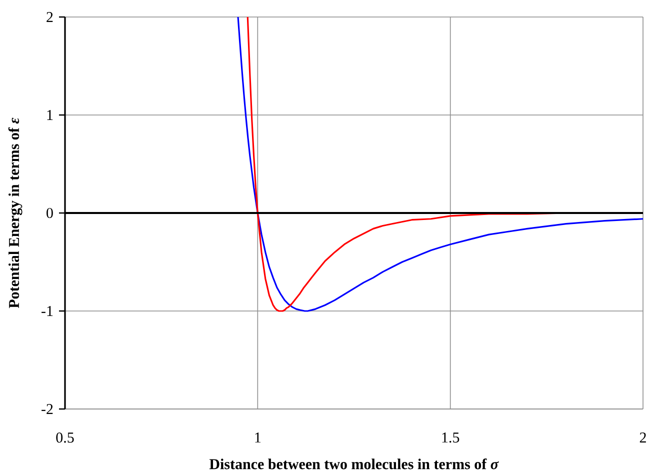  Describe the element at coordinates (451, 437) in the screenshot. I see `x-tick-label: 1.5` at that location.